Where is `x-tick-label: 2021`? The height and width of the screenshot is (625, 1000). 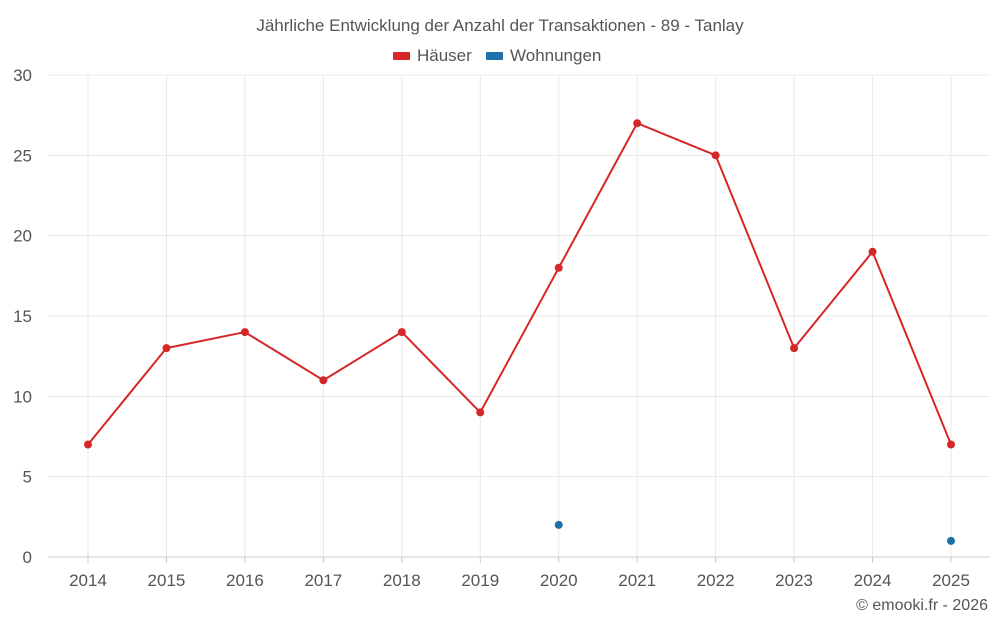
x-tick-label: 2021 is located at coordinates (637, 580).